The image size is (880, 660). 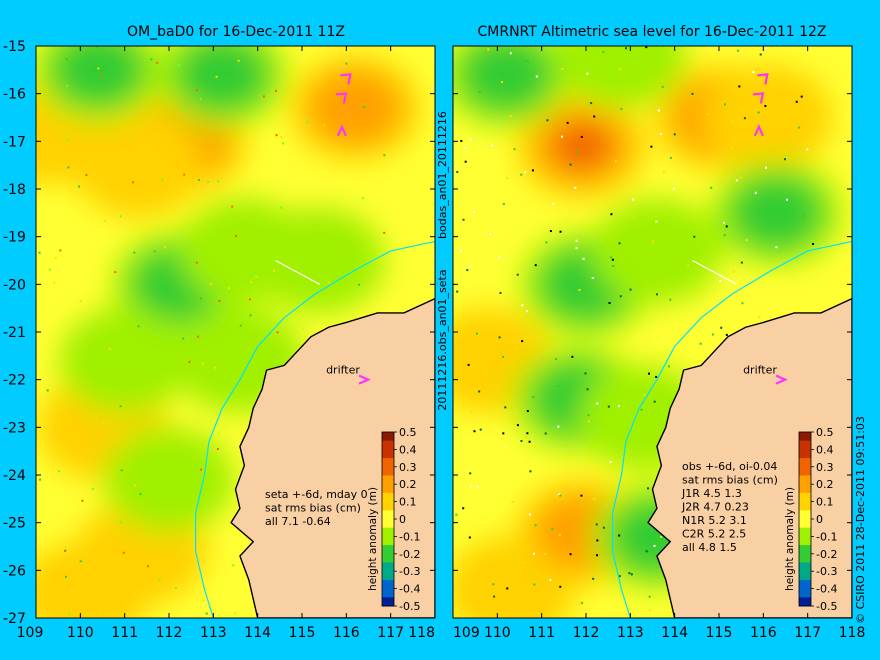 What do you see at coordinates (760, 370) in the screenshot?
I see `drifter-label: drifter` at bounding box center [760, 370].